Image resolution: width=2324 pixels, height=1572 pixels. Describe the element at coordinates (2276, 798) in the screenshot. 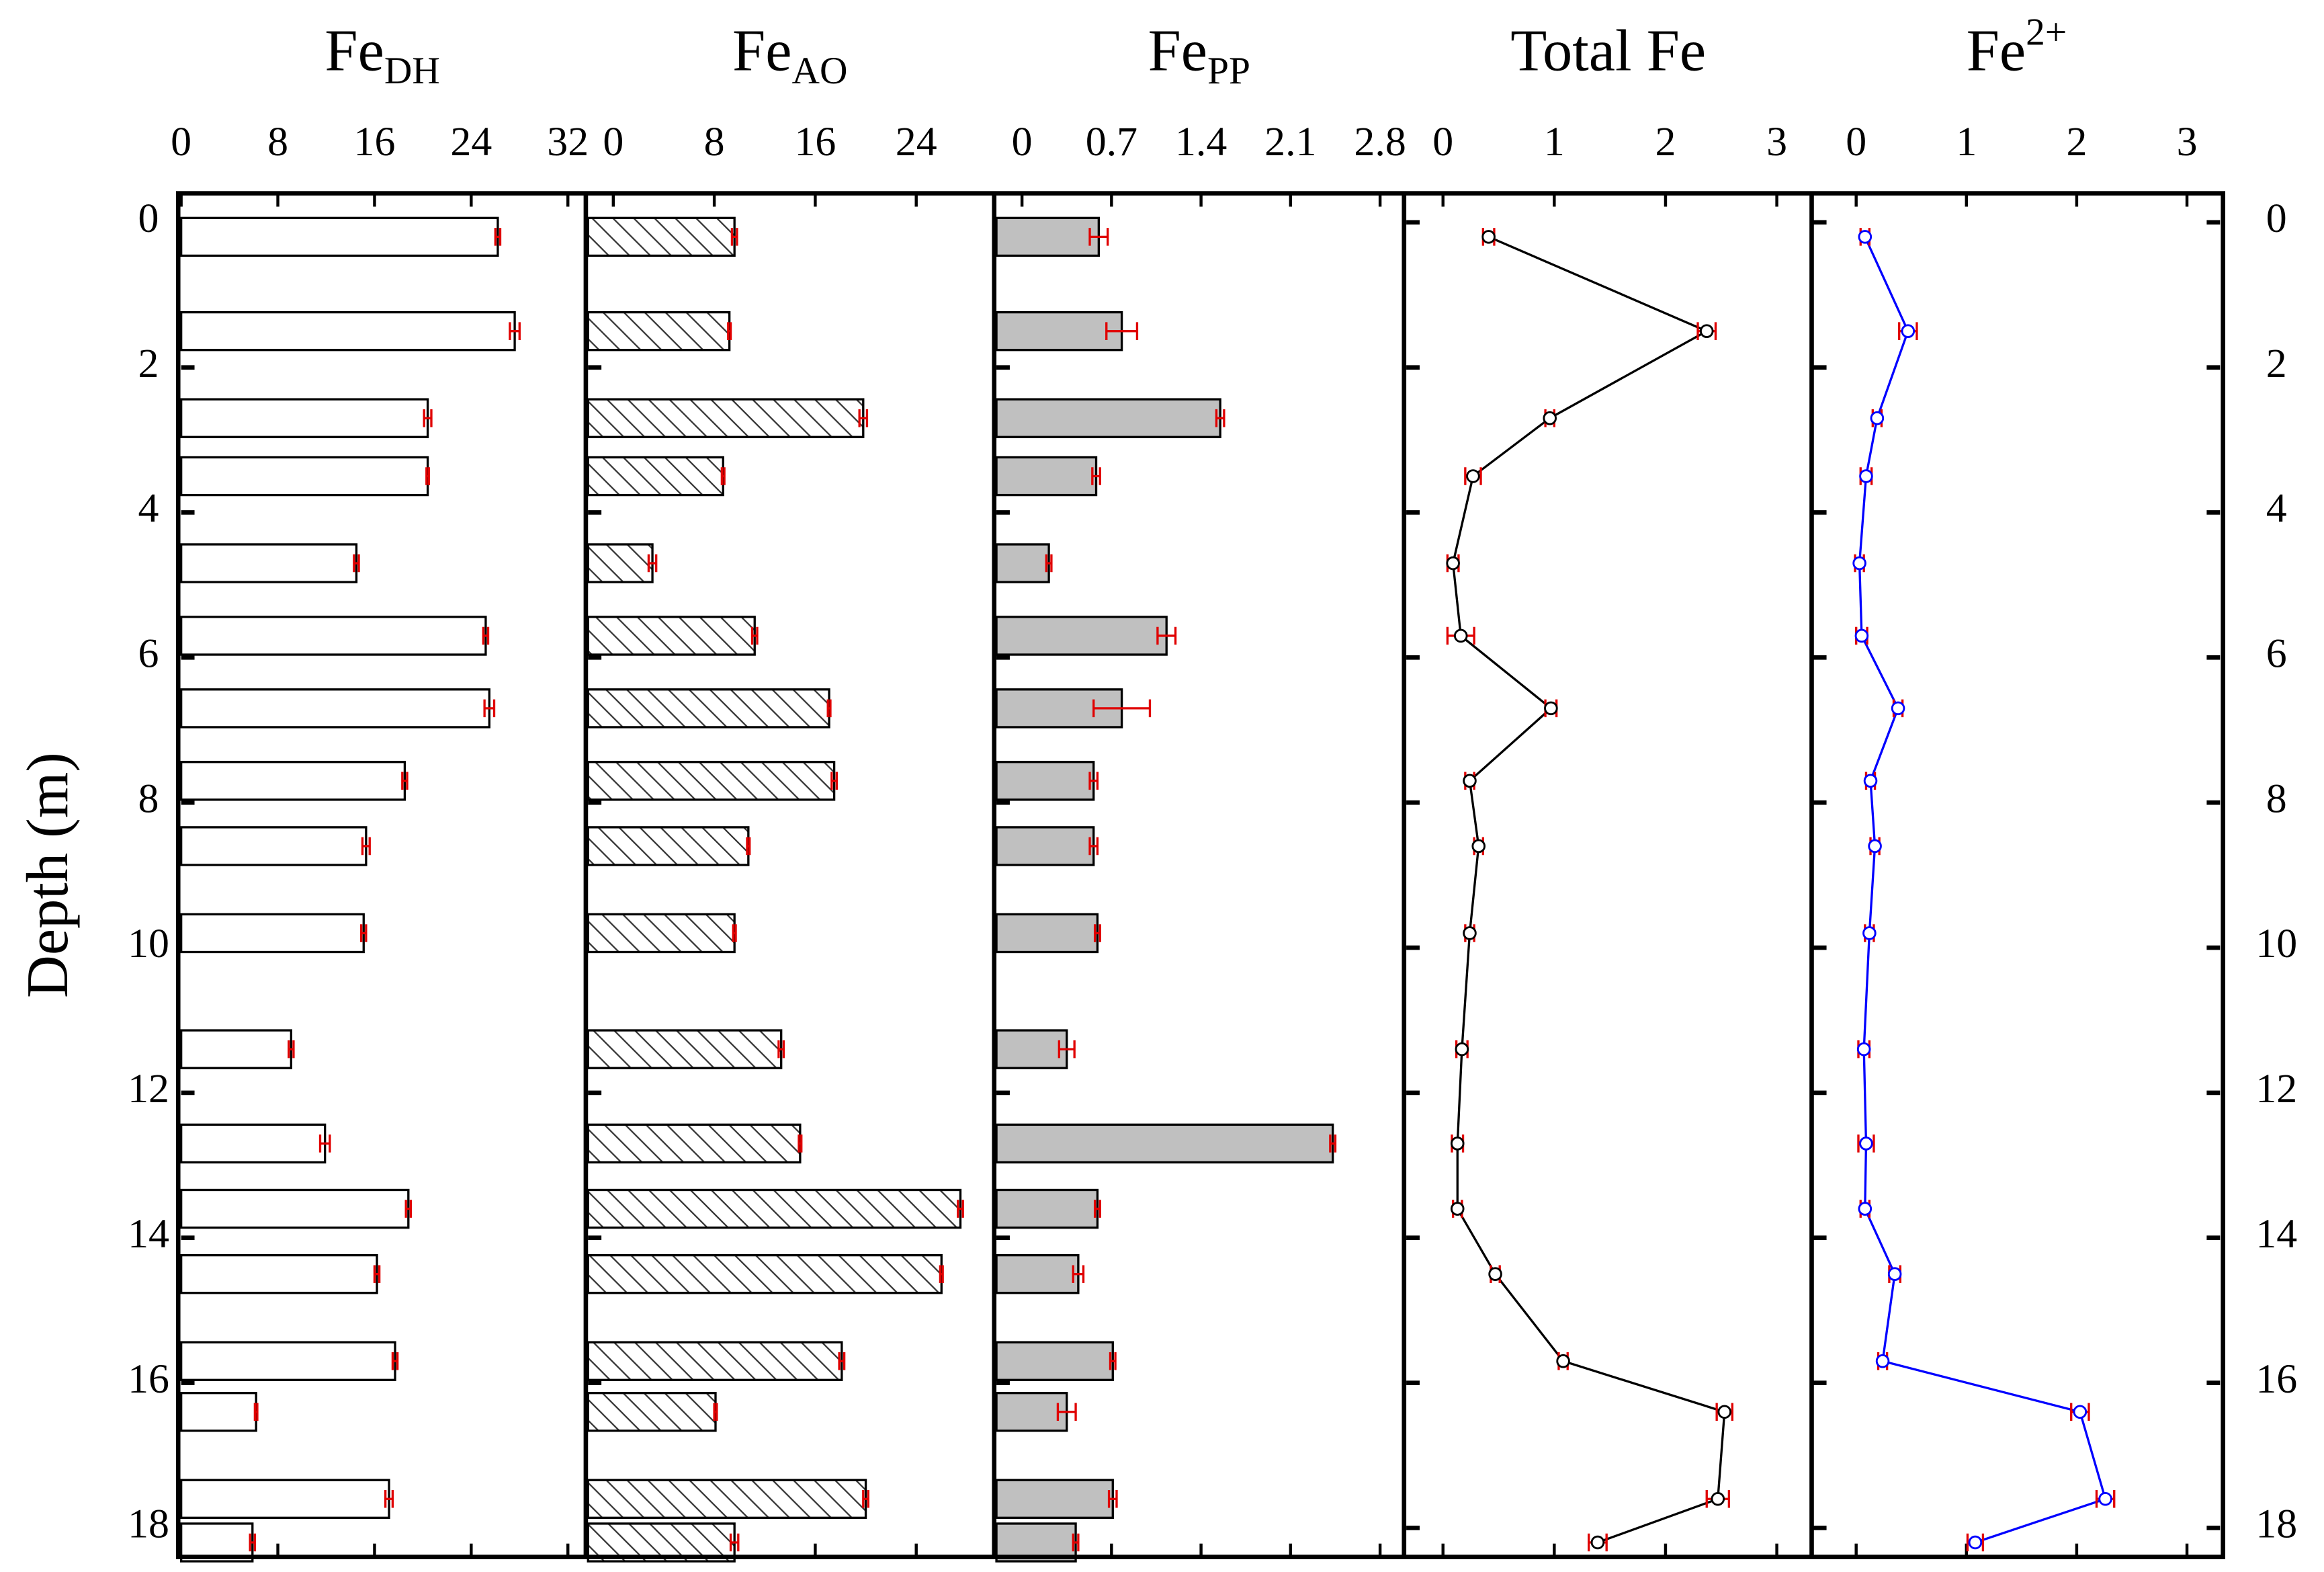

I see `y-tick-label: 8` at that location.